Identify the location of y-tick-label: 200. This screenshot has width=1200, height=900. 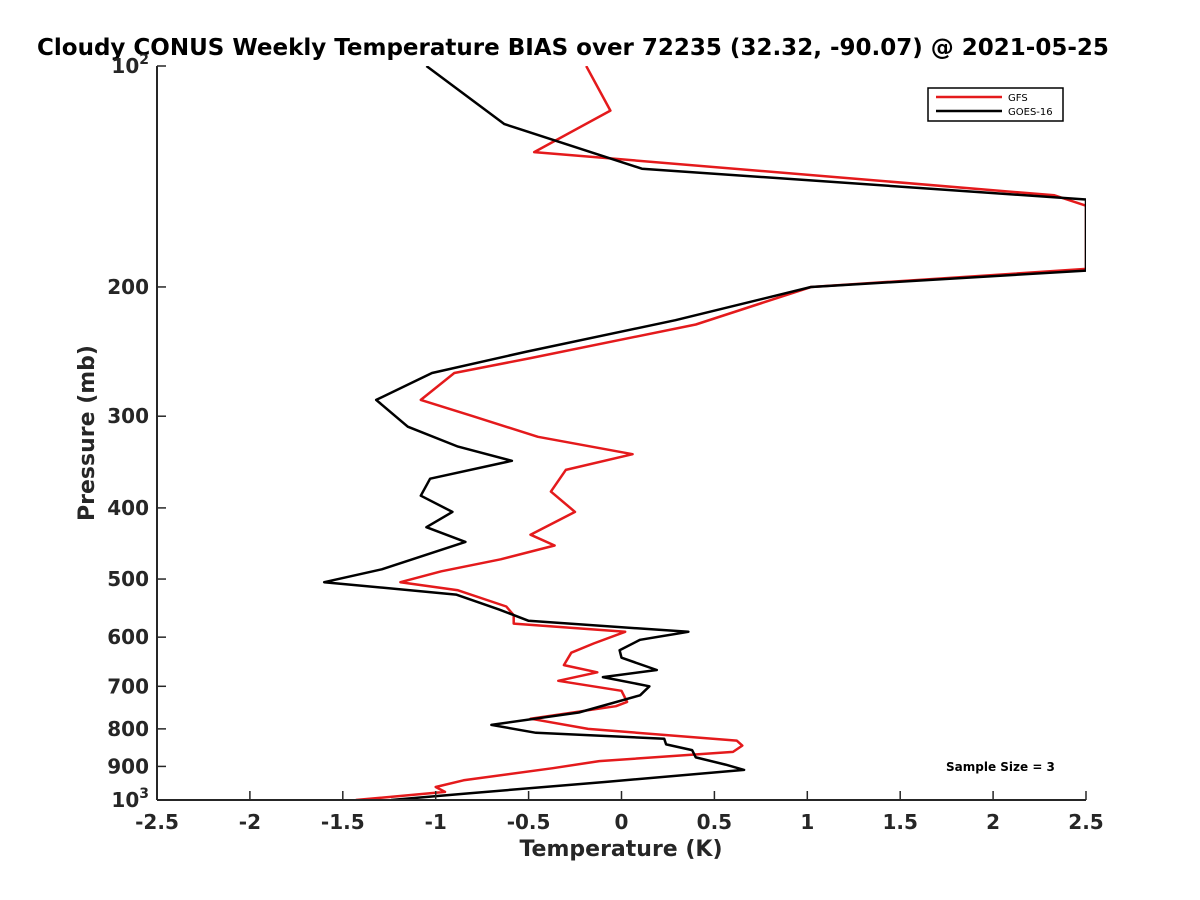
(128, 287).